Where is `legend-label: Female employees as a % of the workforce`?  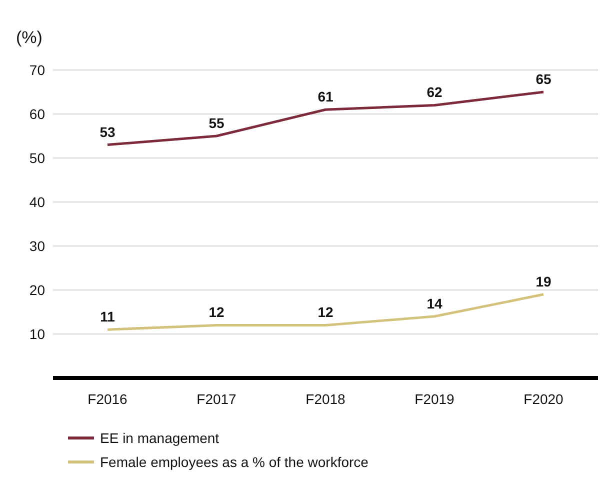
legend-label: Female employees as a % of the workforce is located at coordinates (234, 462).